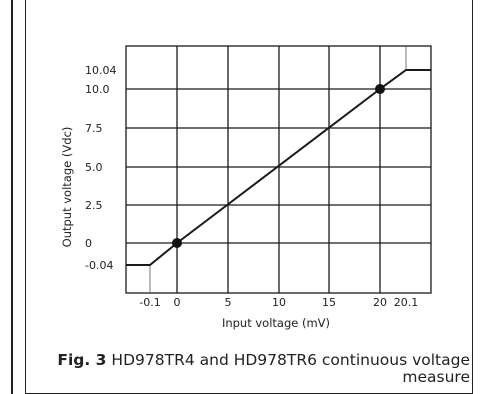 The image size is (494, 394). I want to click on y-axis-label: Output voltage (Vdc), so click(67, 187).